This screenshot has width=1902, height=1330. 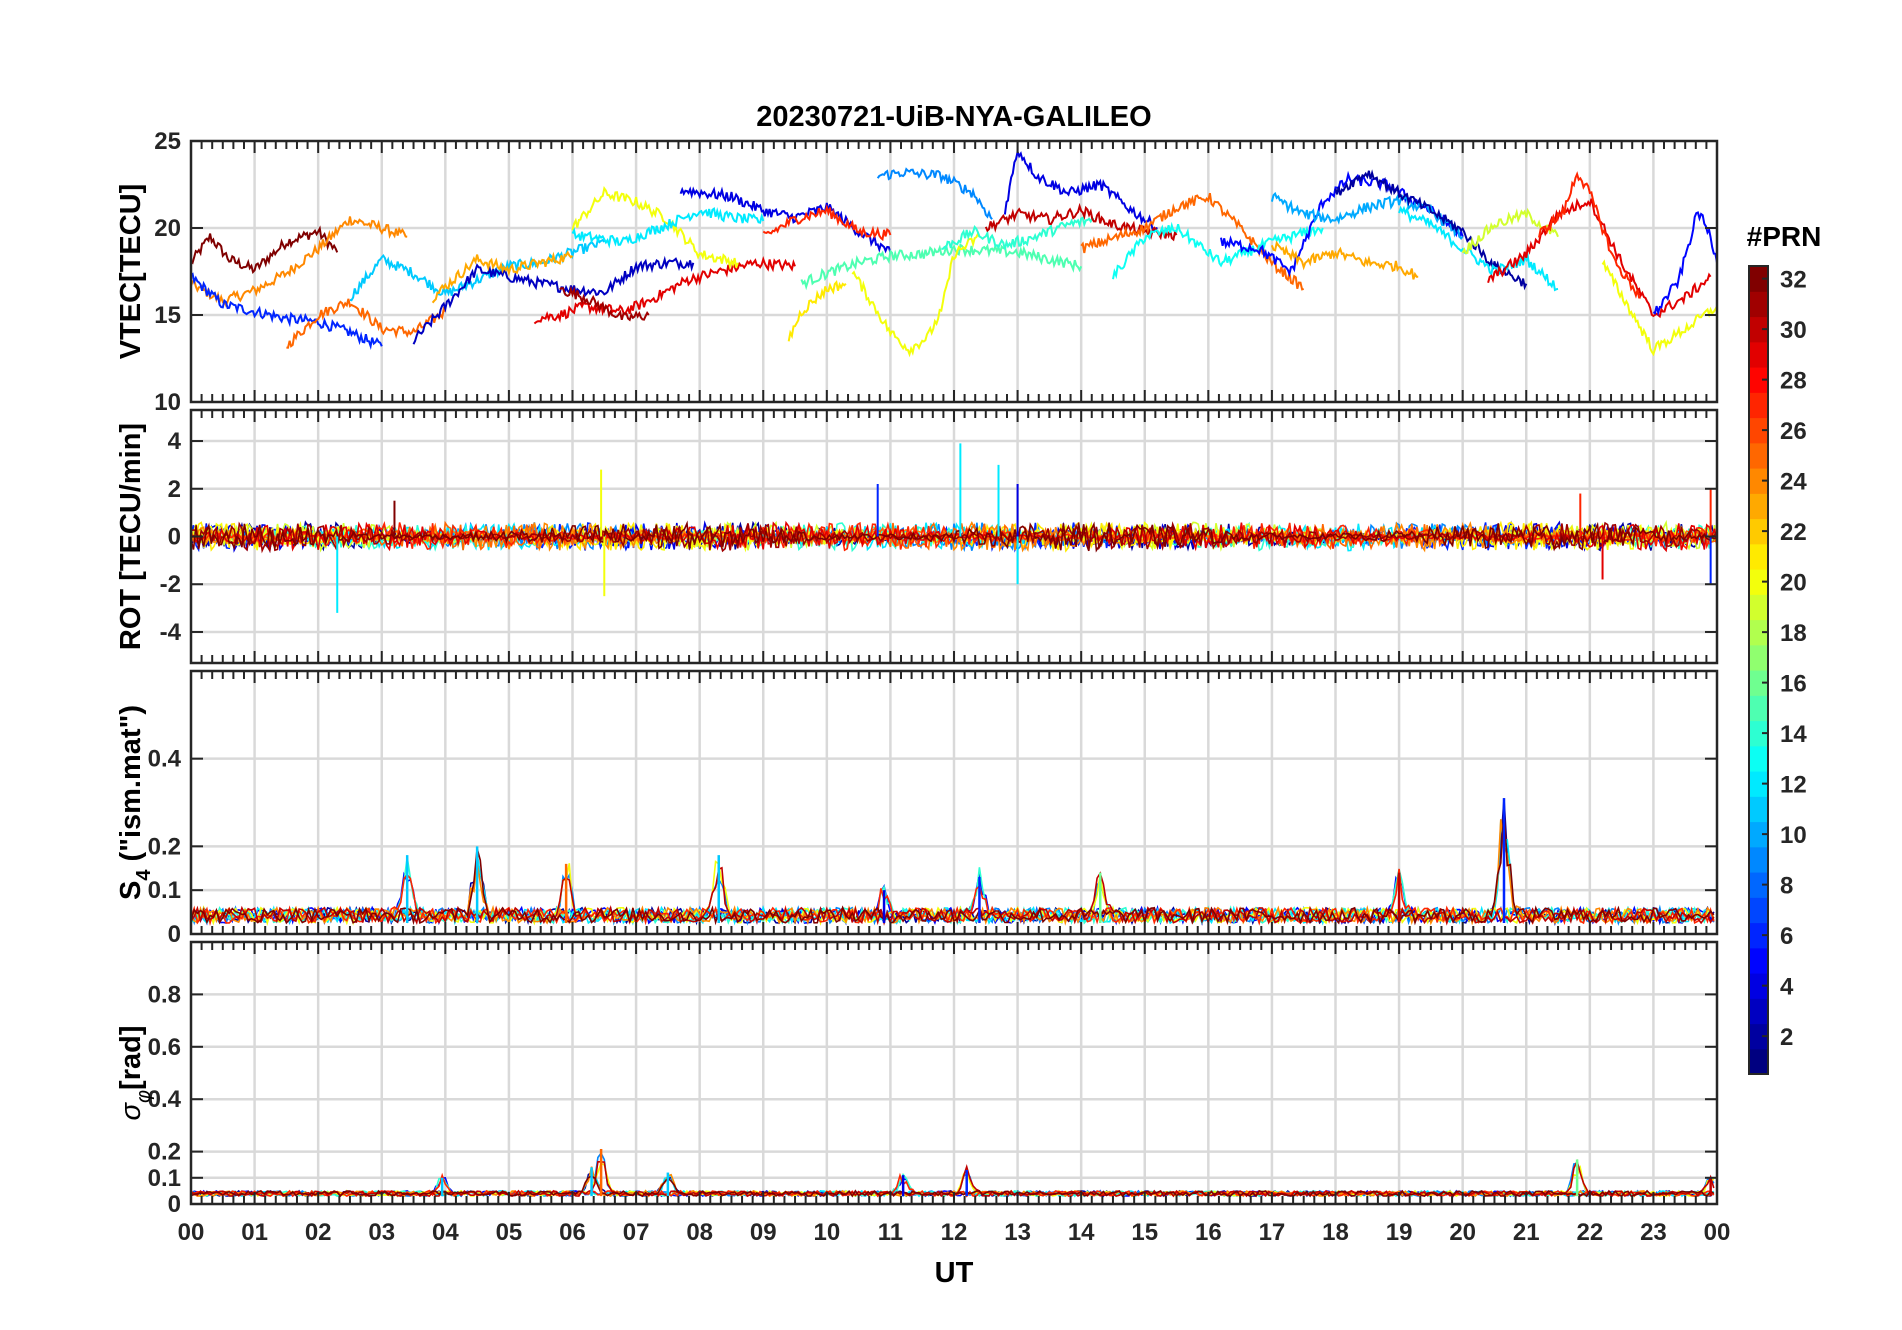 I want to click on x-tick-label: 01, so click(x=254, y=1232).